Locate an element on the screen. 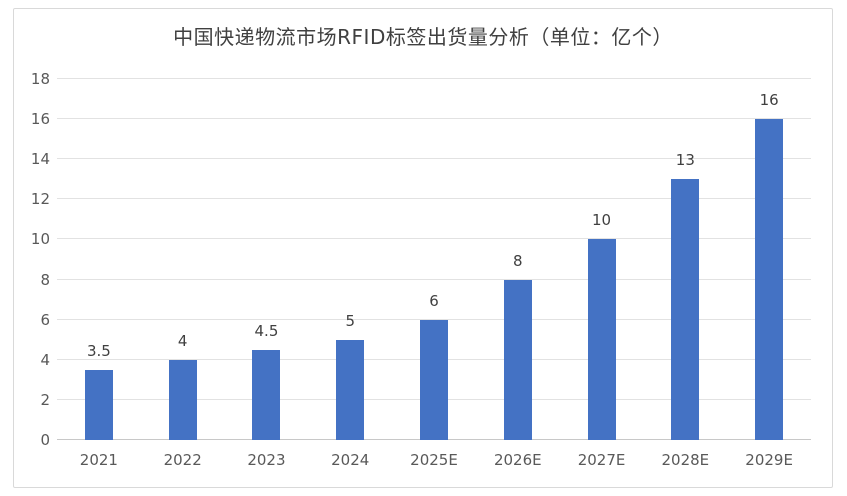 This screenshot has height=496, width=847. bar-value-label: 8 is located at coordinates (517, 260).